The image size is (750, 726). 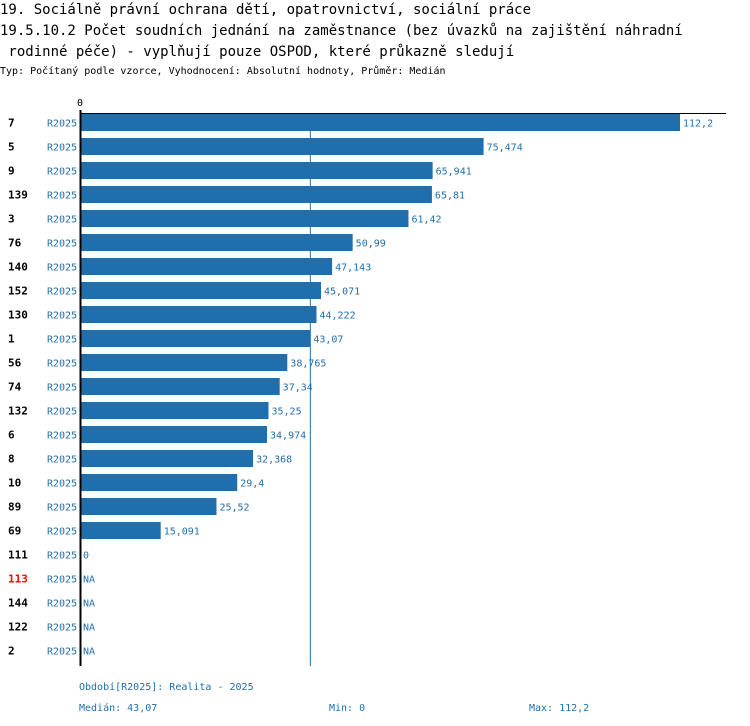 I want to click on row-label: 2, so click(x=11, y=651).